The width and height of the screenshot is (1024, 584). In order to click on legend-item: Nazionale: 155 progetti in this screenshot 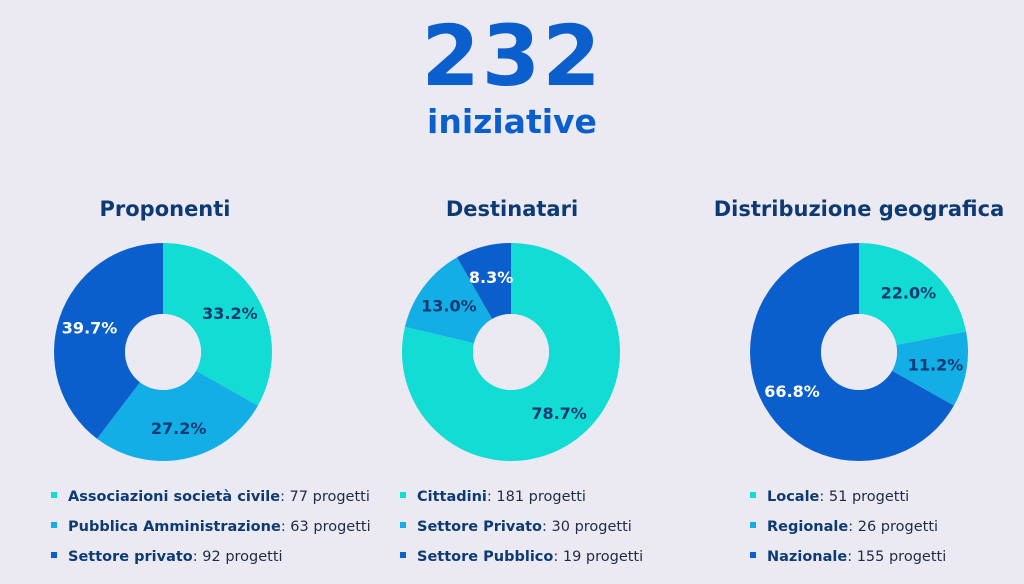, I will do `click(848, 562)`.